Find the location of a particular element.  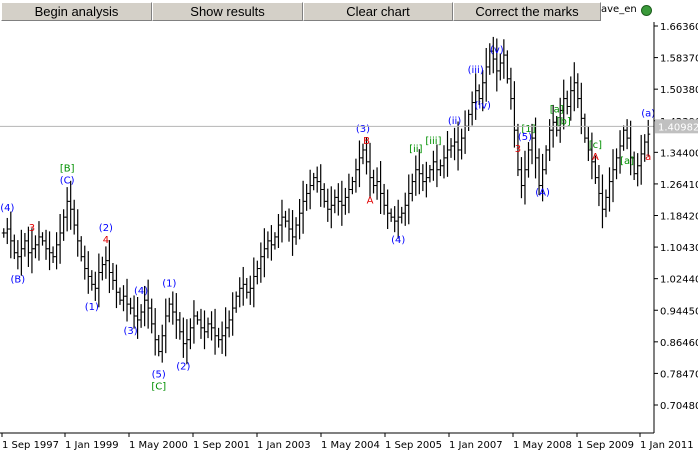

wave-mark: a is located at coordinates (648, 157).